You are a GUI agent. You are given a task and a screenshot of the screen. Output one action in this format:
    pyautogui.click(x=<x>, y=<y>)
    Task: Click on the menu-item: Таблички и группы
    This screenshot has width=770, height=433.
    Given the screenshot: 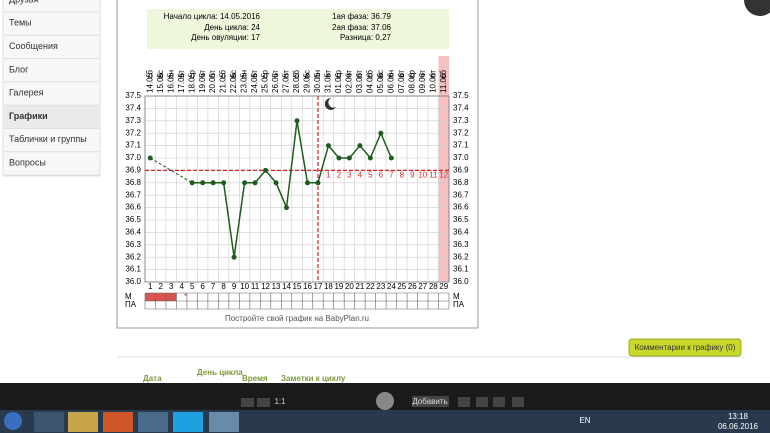 What is the action you would take?
    pyautogui.click(x=48, y=139)
    